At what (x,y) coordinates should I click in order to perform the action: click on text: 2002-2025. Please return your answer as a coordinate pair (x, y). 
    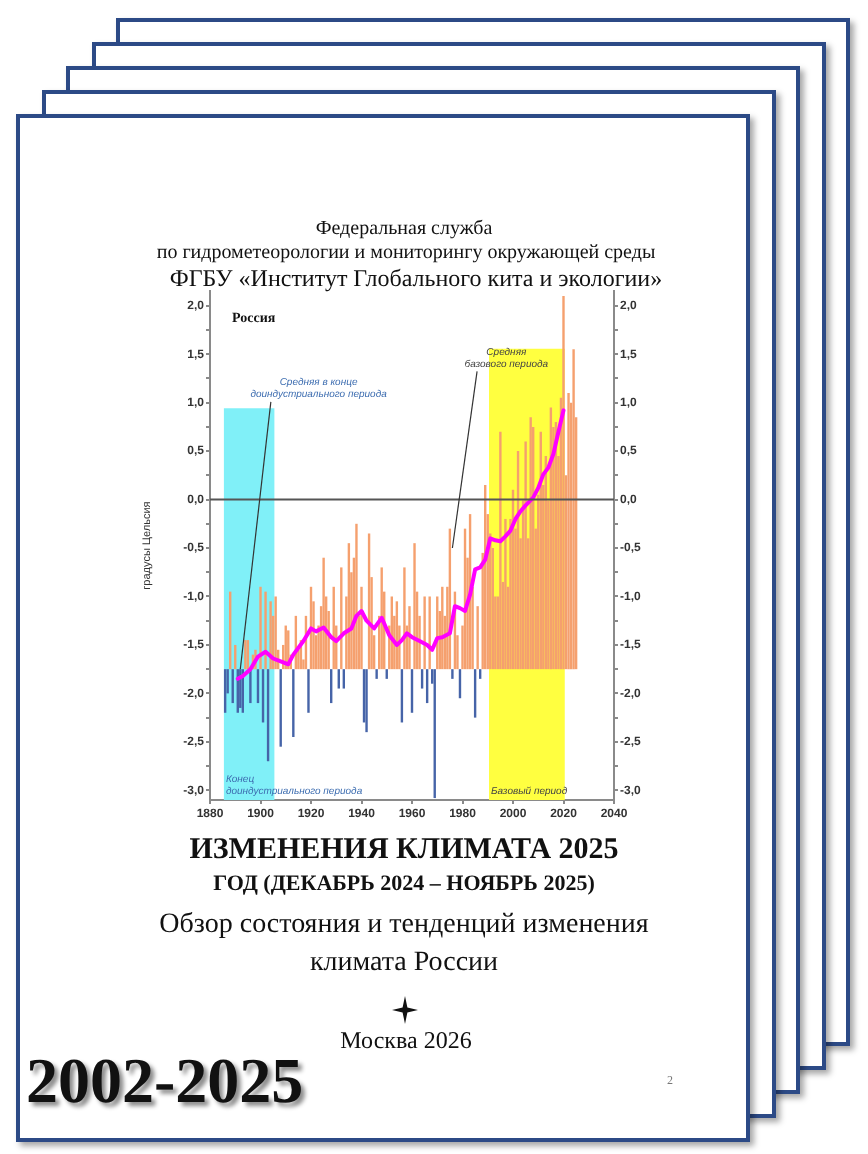
    Looking at the image, I should click on (165, 1080).